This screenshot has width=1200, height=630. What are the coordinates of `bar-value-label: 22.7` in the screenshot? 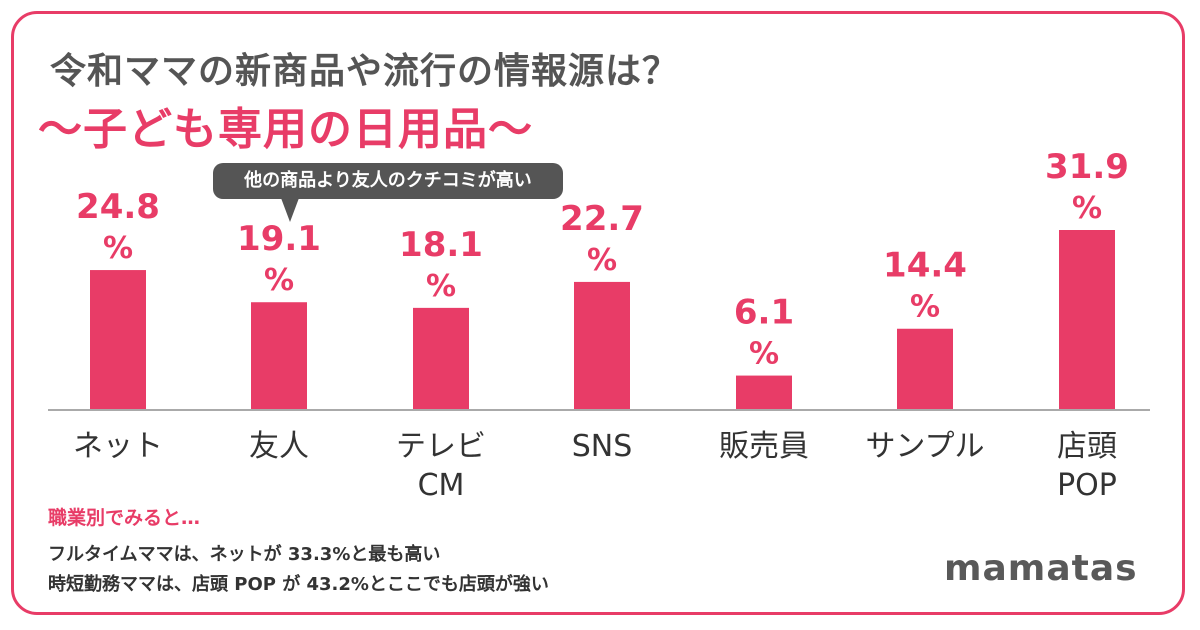 It's located at (602, 219).